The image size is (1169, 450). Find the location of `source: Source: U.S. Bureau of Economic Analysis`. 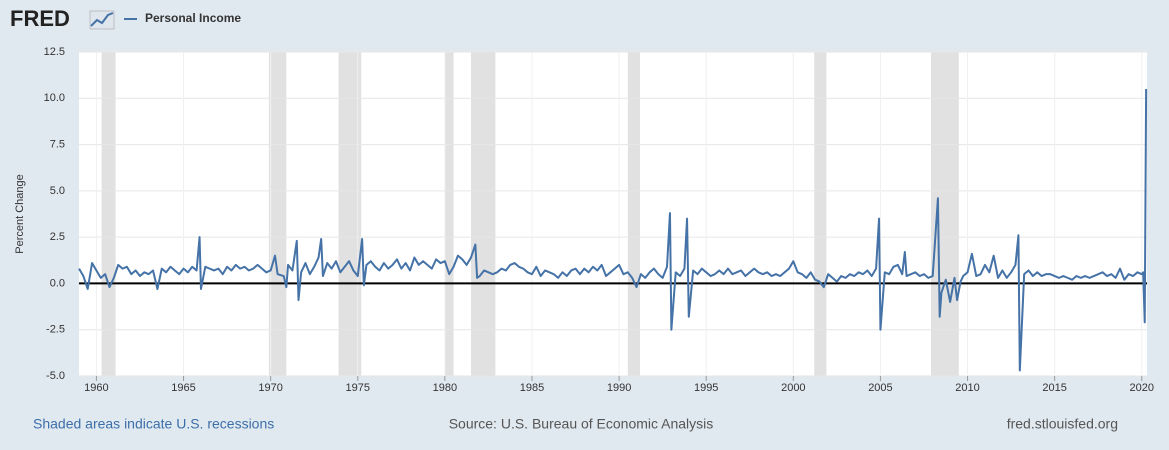

source: Source: U.S. Bureau of Economic Analysis is located at coordinates (581, 424).